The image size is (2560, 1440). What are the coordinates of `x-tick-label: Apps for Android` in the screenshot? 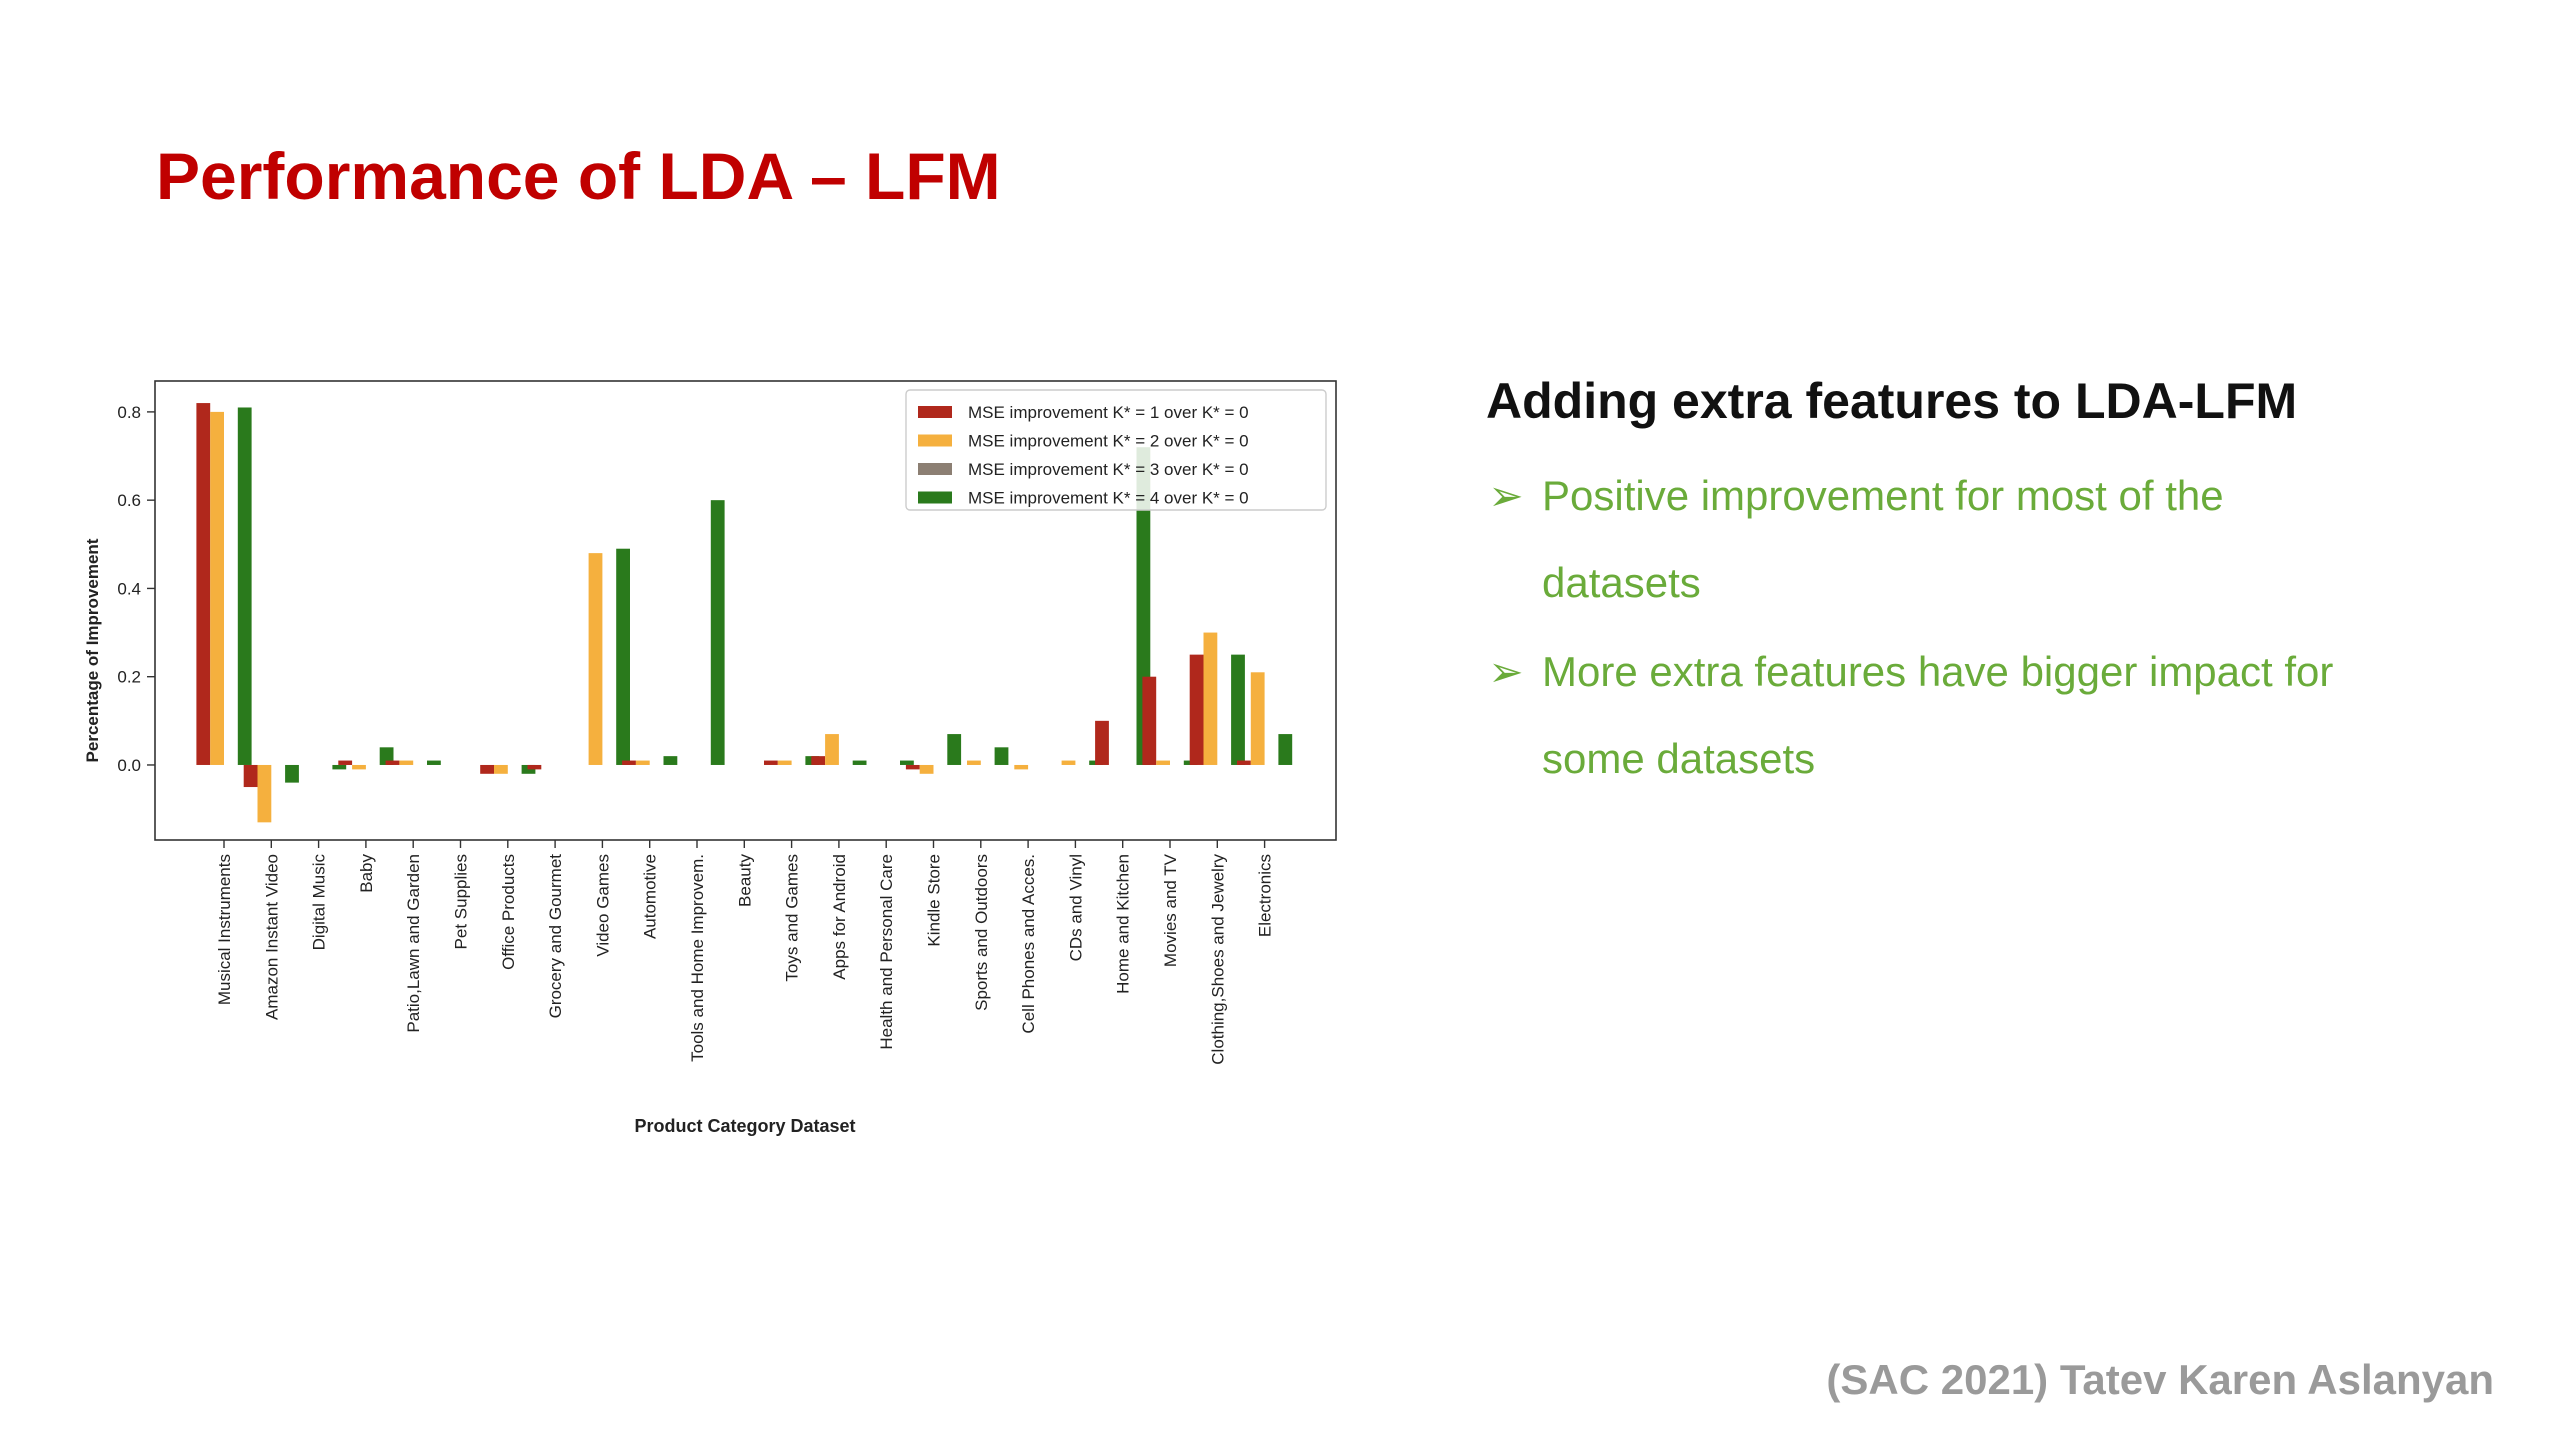 It's located at (839, 917).